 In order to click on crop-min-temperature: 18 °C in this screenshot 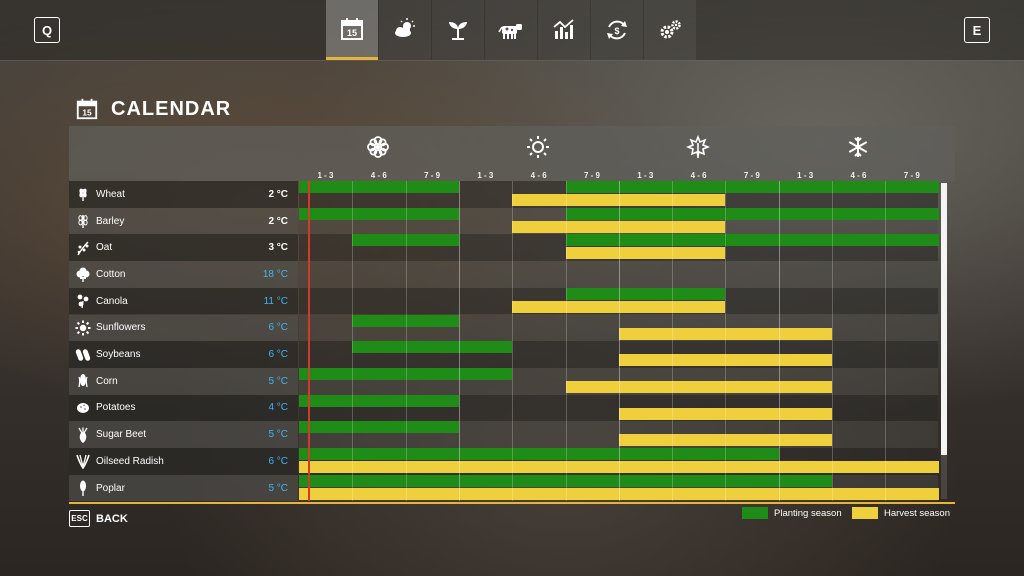, I will do `click(275, 274)`.